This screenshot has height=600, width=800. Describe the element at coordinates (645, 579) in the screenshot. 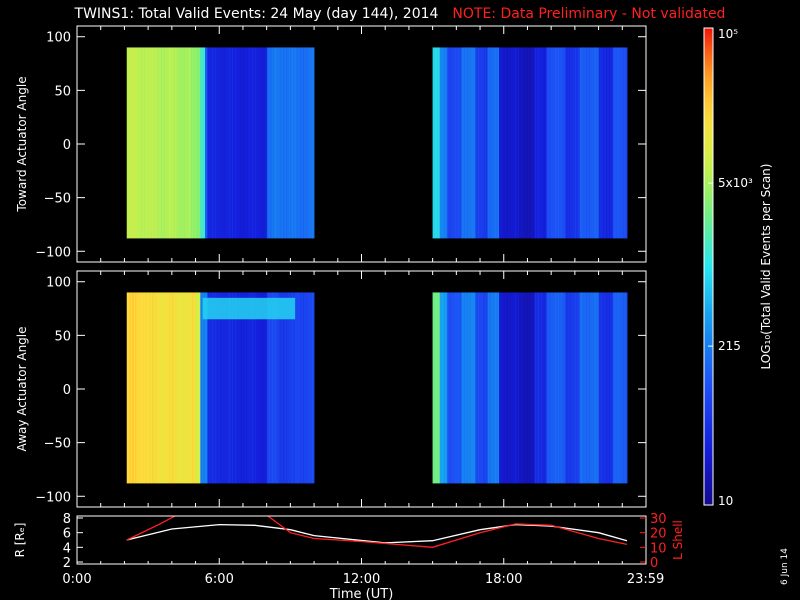

I see `x-tick-label: 23:59` at that location.